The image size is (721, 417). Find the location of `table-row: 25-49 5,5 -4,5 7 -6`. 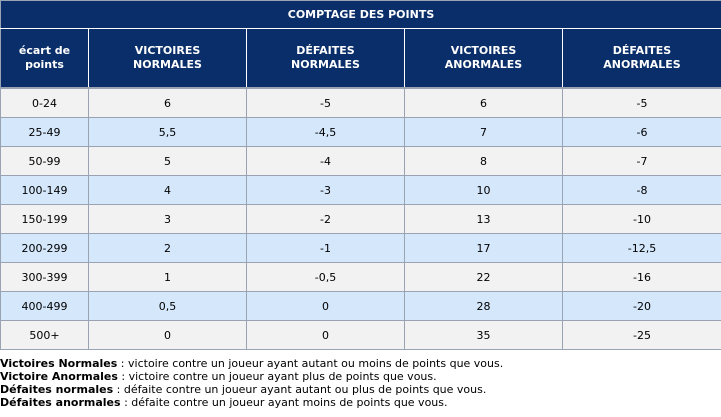

table-row: 25-49 5,5 -4,5 7 -6 is located at coordinates (360, 132).